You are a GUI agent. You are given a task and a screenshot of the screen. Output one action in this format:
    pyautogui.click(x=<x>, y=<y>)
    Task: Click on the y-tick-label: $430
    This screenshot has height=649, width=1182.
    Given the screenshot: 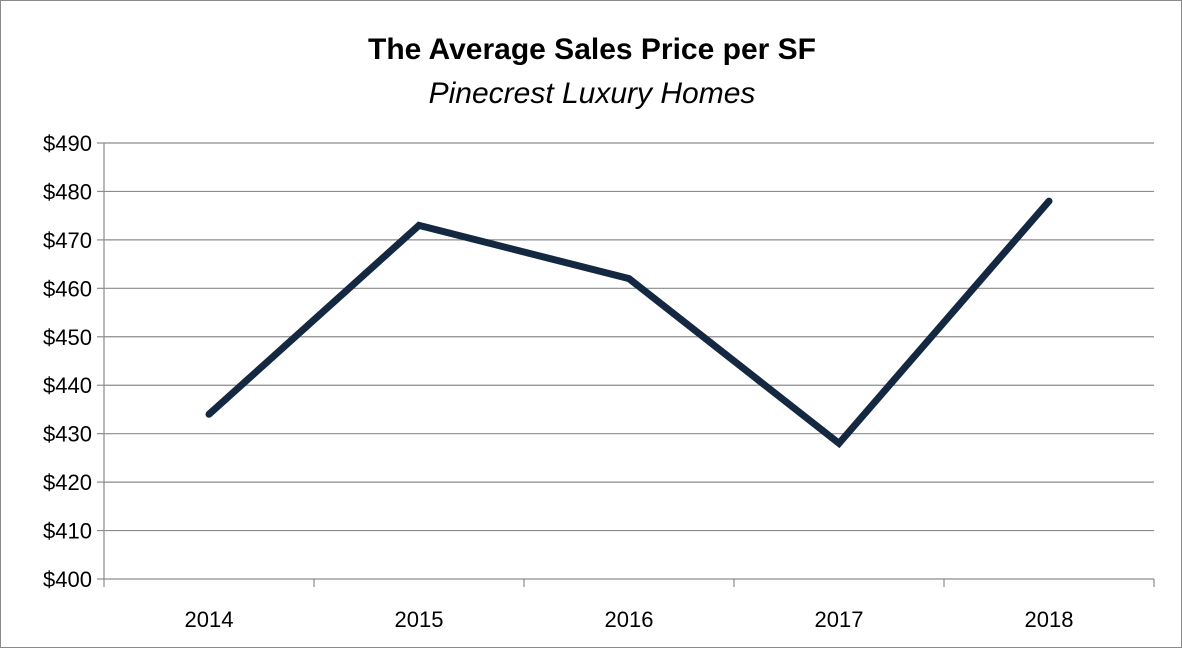 What is the action you would take?
    pyautogui.click(x=67, y=434)
    